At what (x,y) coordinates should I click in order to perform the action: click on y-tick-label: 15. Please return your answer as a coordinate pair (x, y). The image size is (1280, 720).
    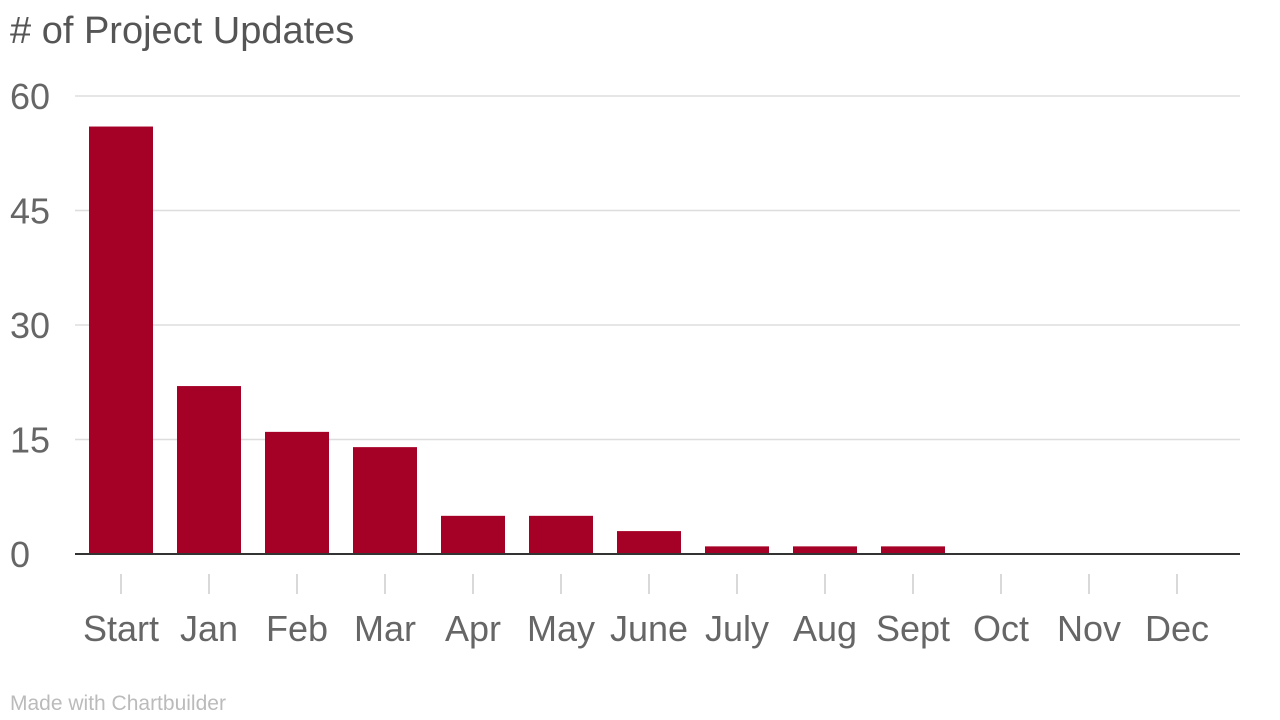
    Looking at the image, I should click on (30, 440).